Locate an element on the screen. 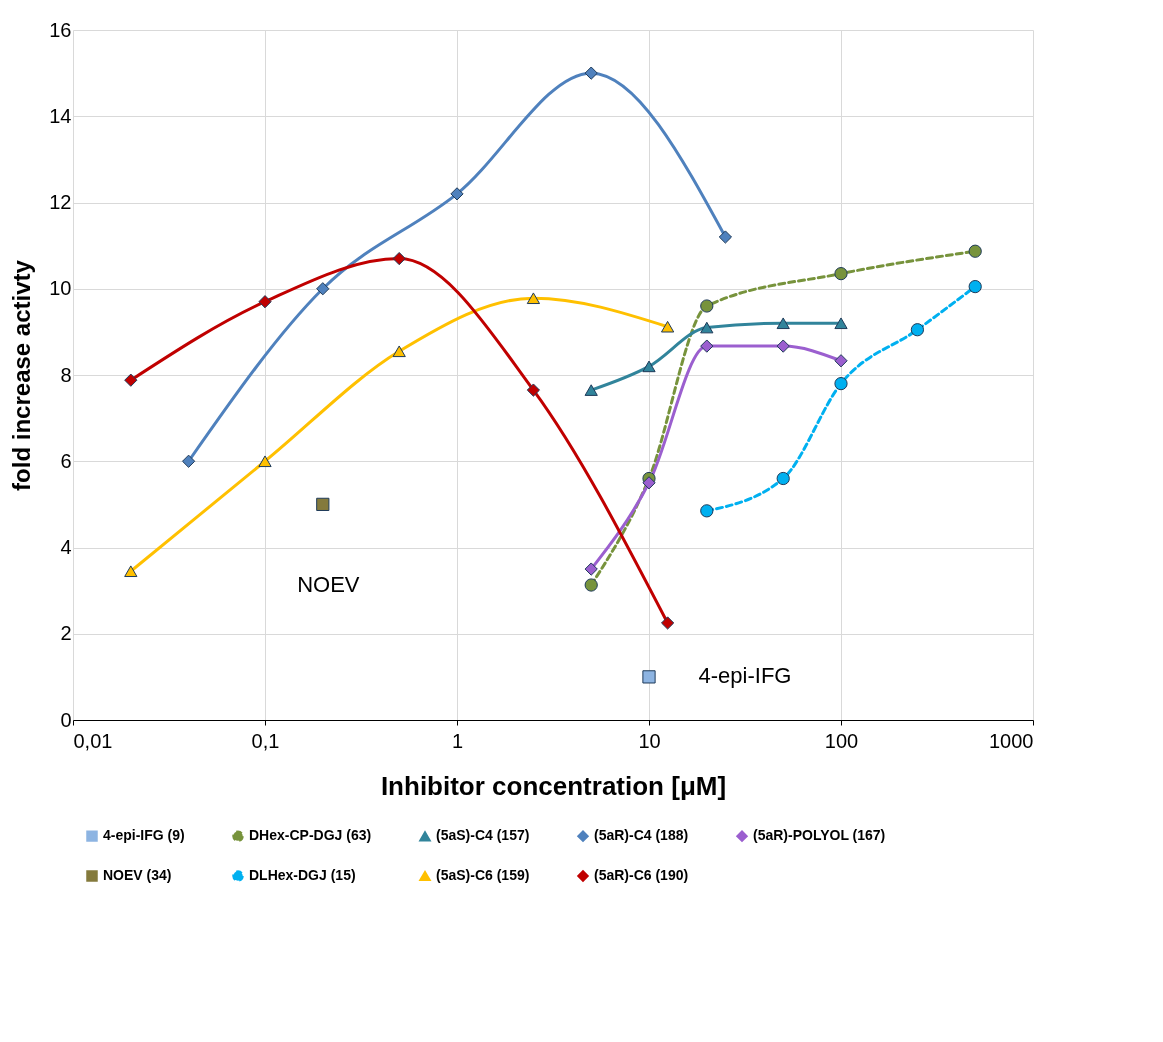  y-tick-label: 16 is located at coordinates (60, 29).